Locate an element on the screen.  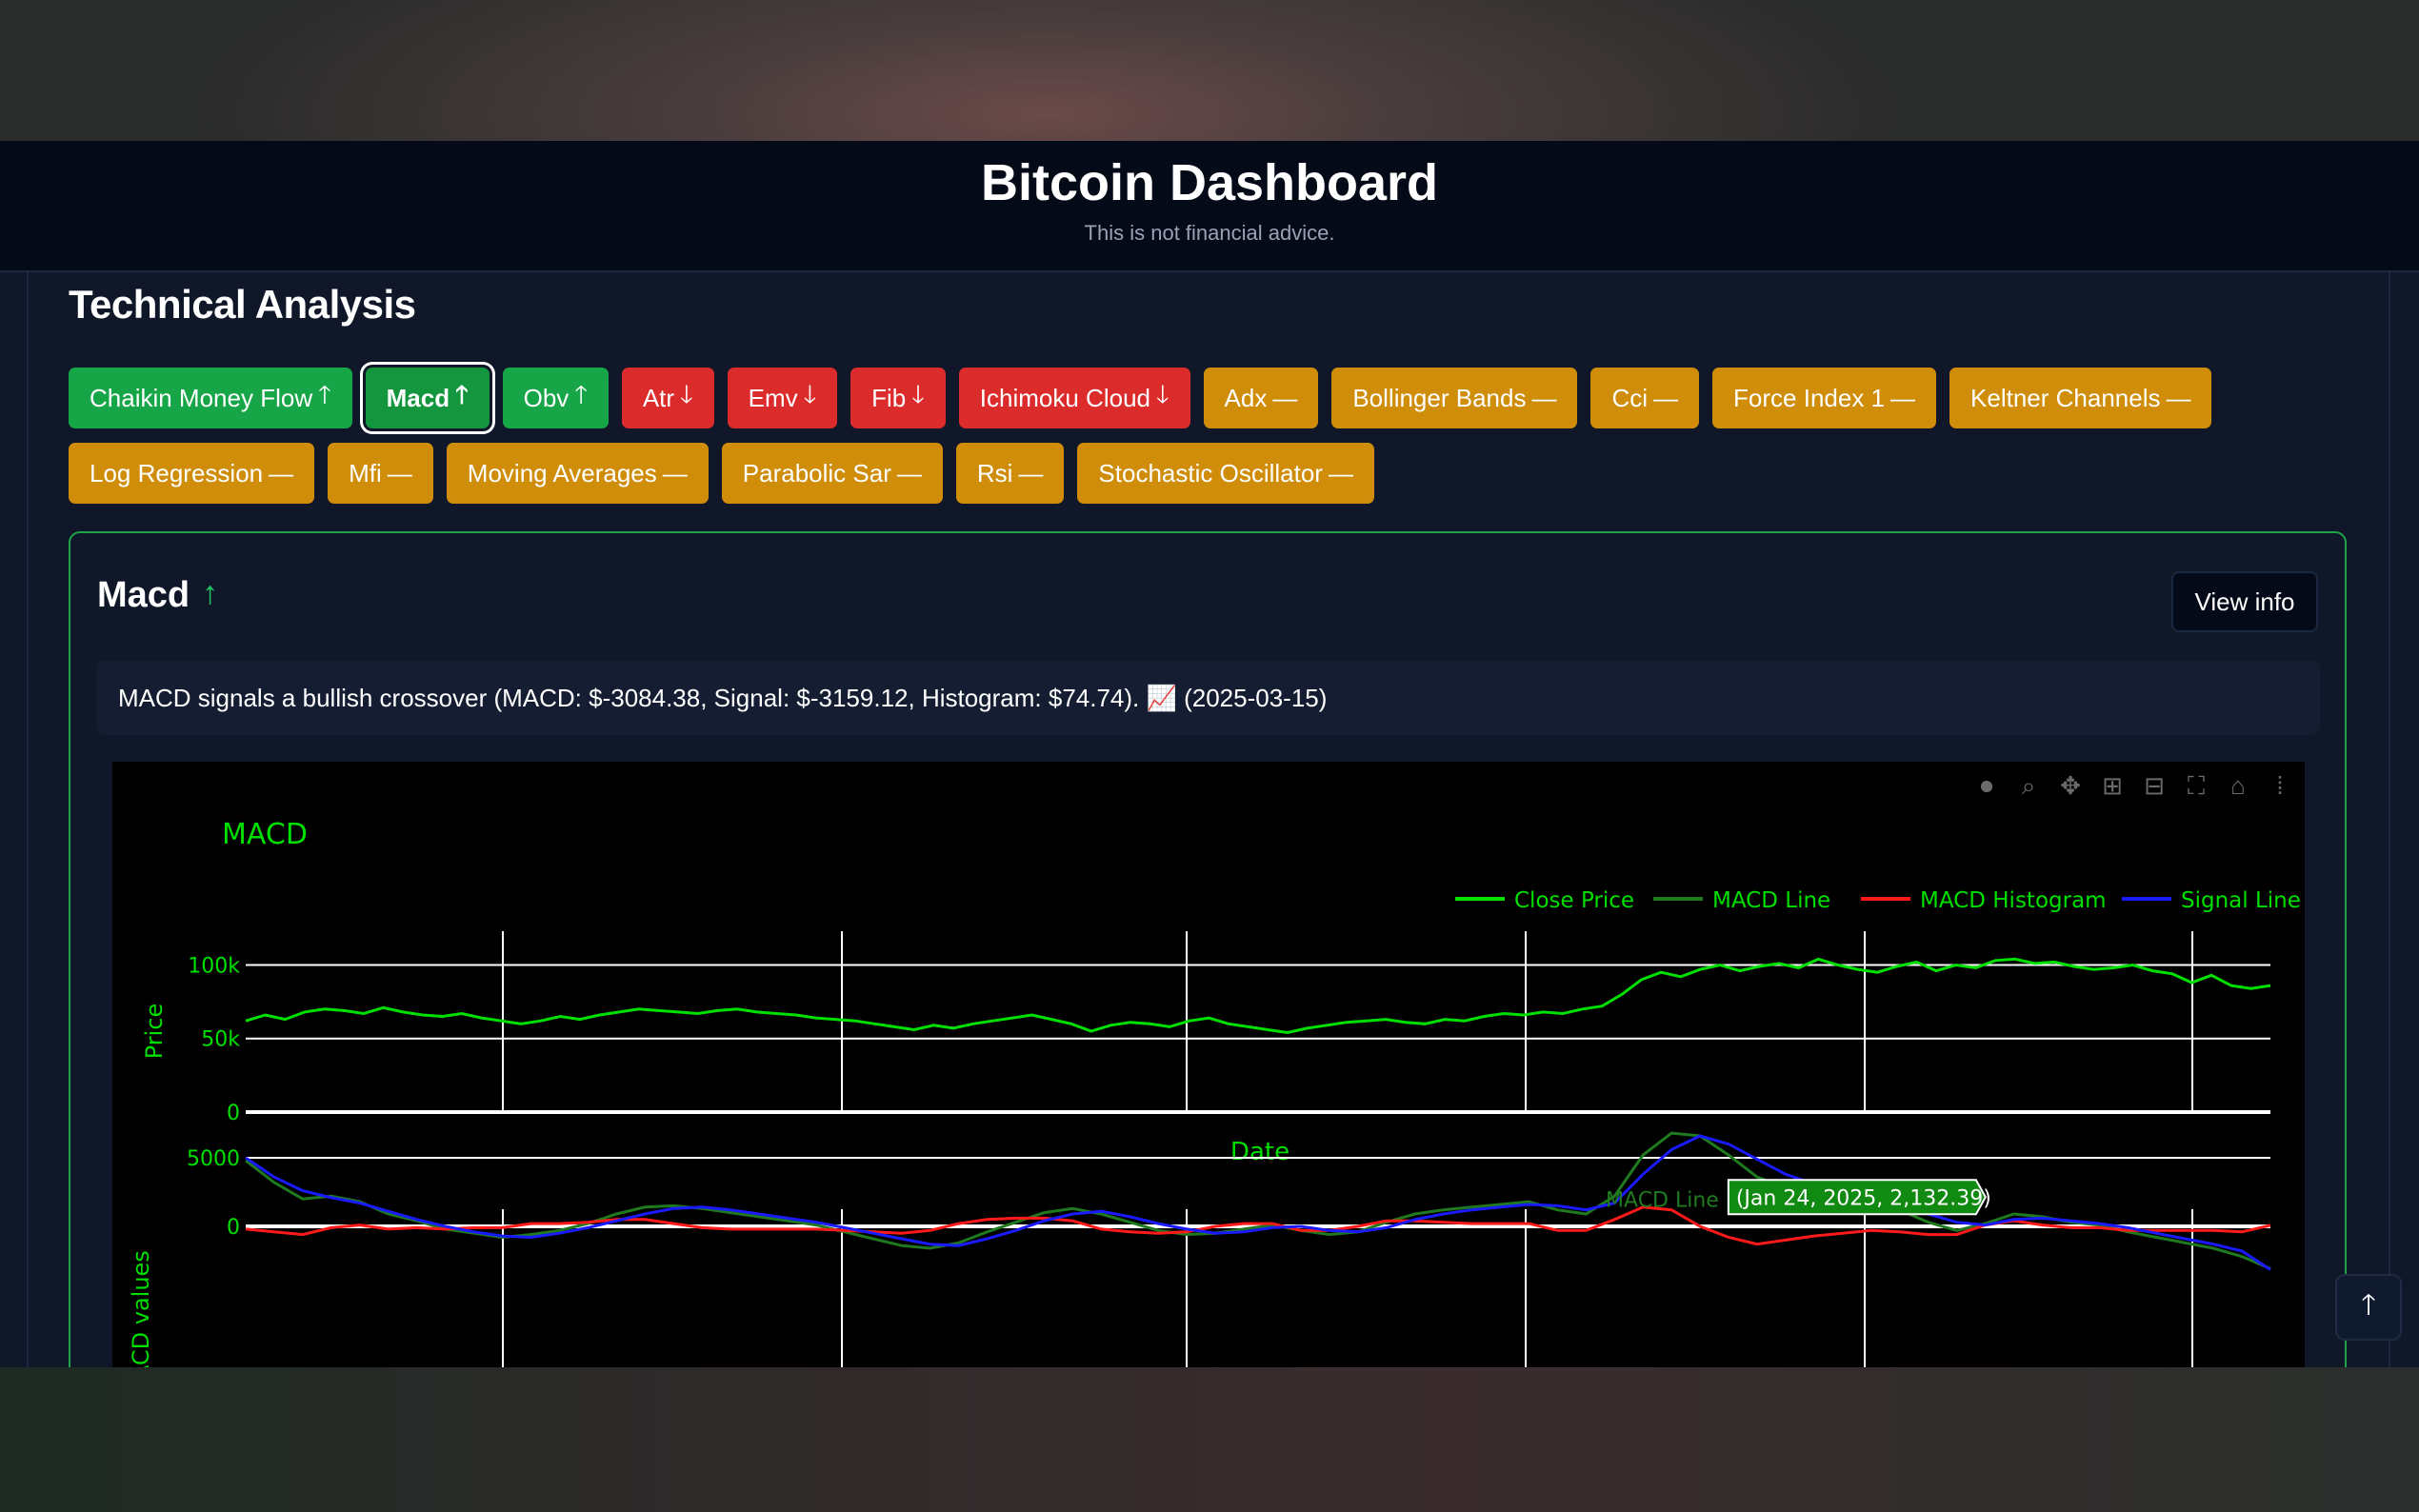
pan-icon: ✥ is located at coordinates (2070, 785).